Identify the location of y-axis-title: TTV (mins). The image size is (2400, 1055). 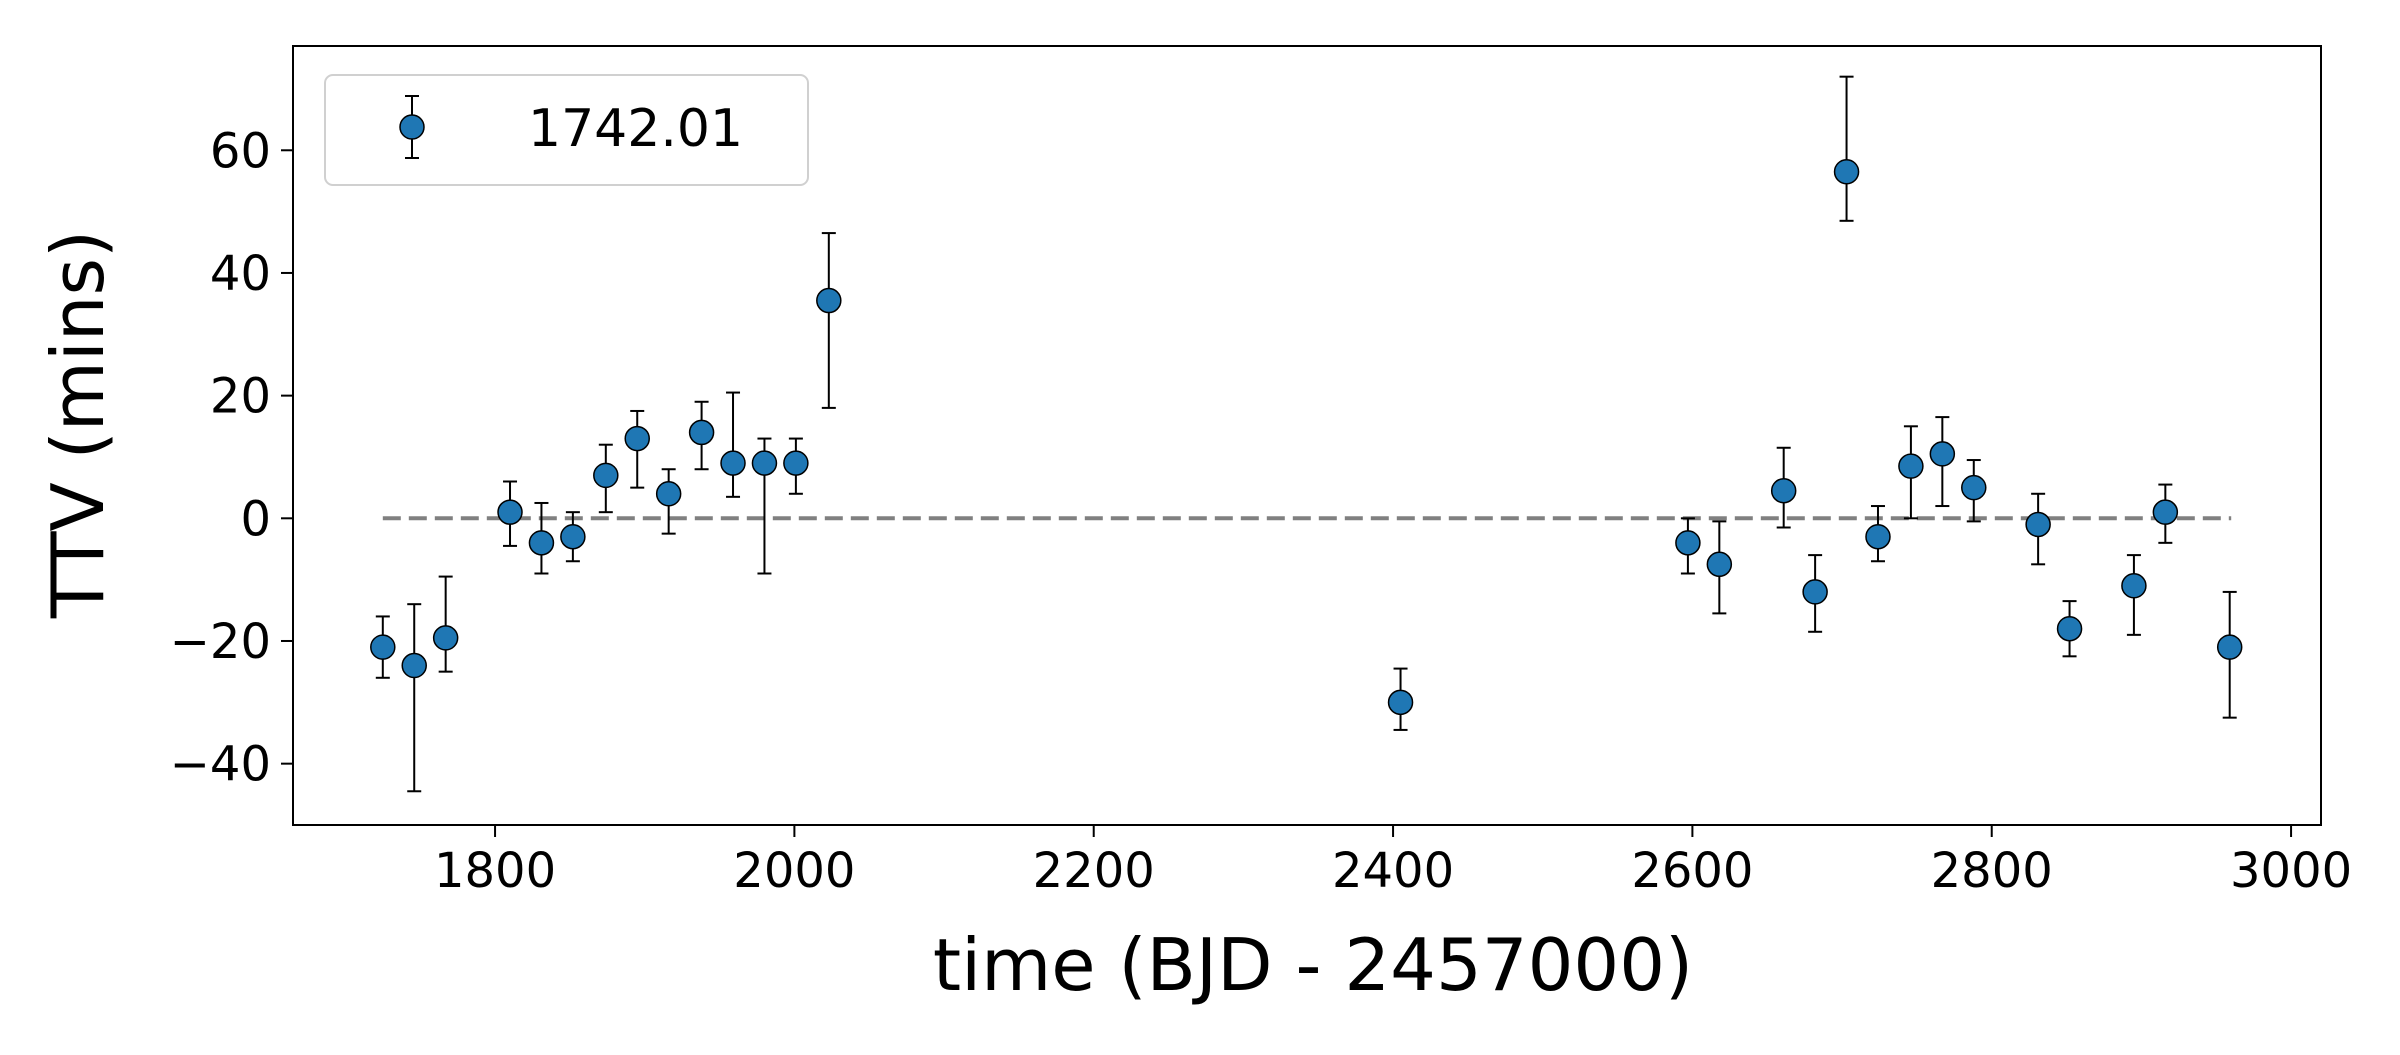
(78, 424).